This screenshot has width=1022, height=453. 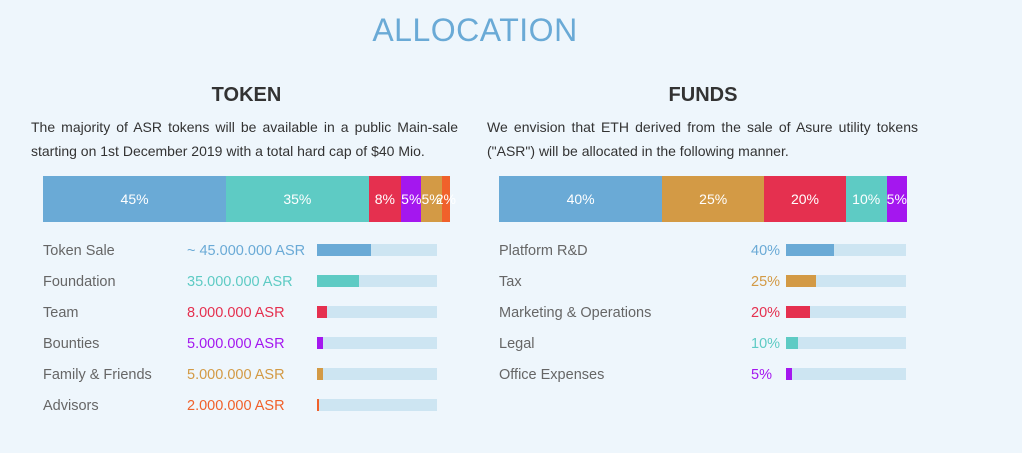 I want to click on bar-segment: 2%, so click(x=446, y=199).